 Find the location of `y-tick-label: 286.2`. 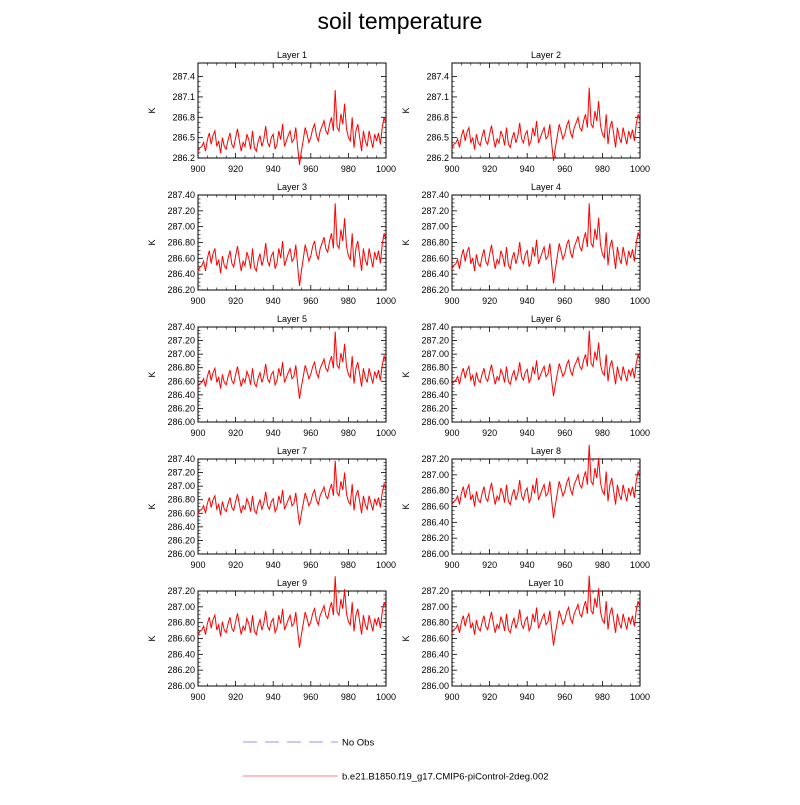

y-tick-label: 286.2 is located at coordinates (183, 158).